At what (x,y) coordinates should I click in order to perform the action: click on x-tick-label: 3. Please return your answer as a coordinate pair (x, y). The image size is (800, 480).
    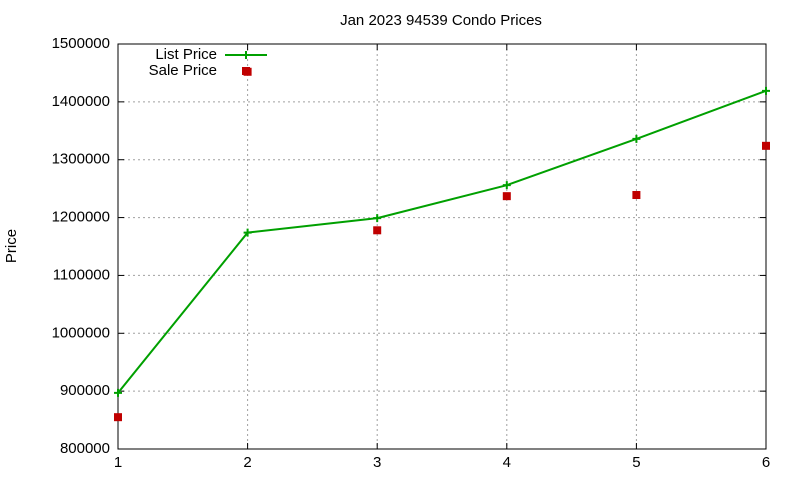
    Looking at the image, I should click on (377, 462).